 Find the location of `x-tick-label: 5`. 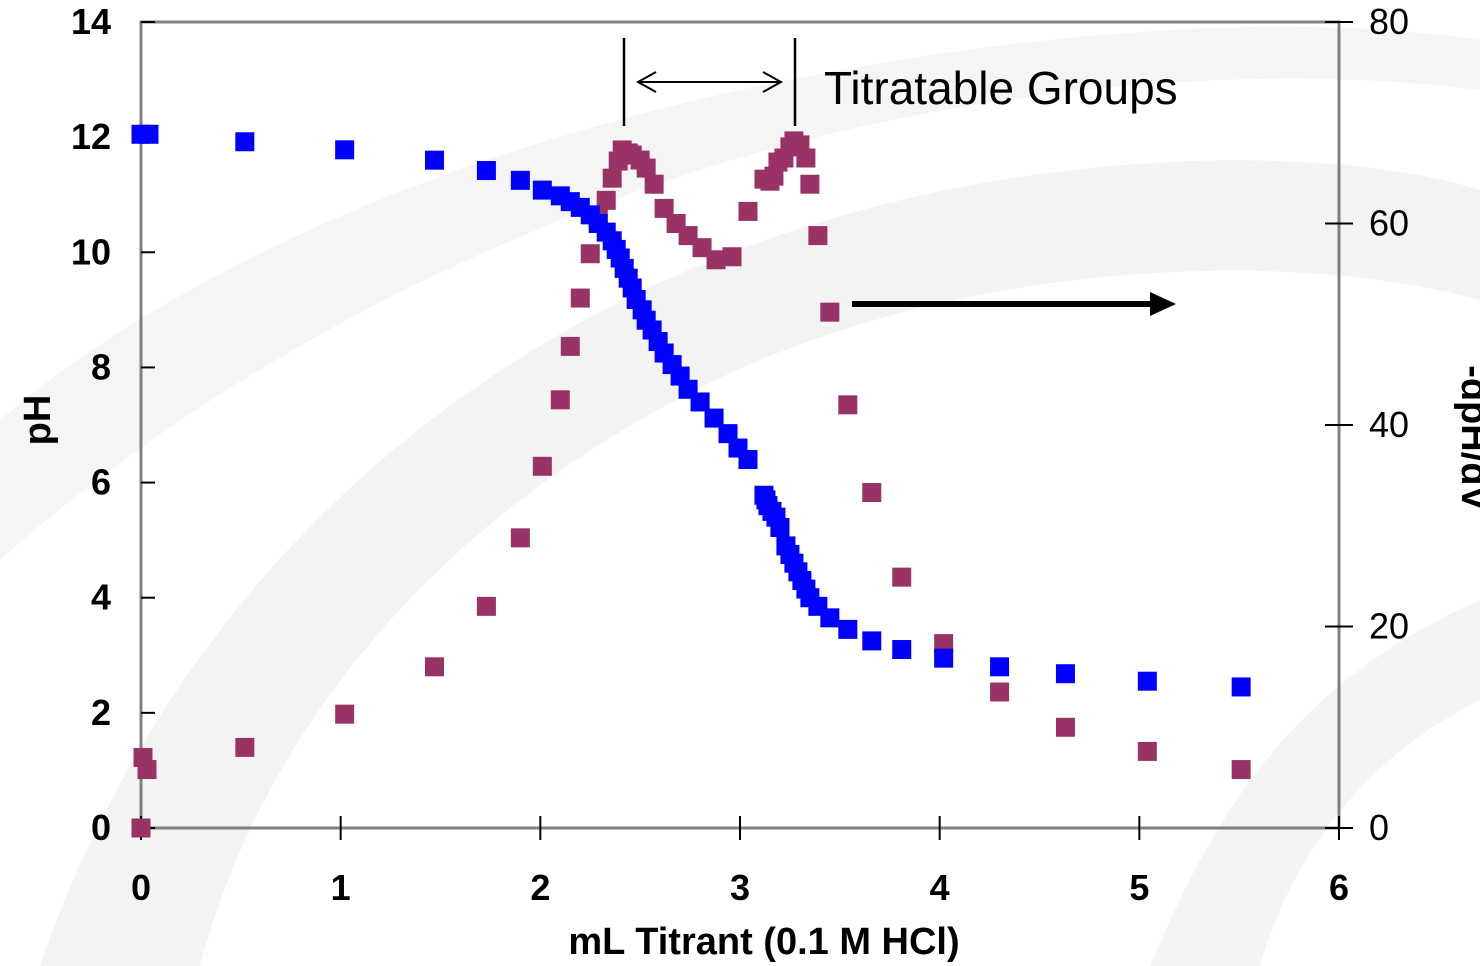

x-tick-label: 5 is located at coordinates (1139, 887).